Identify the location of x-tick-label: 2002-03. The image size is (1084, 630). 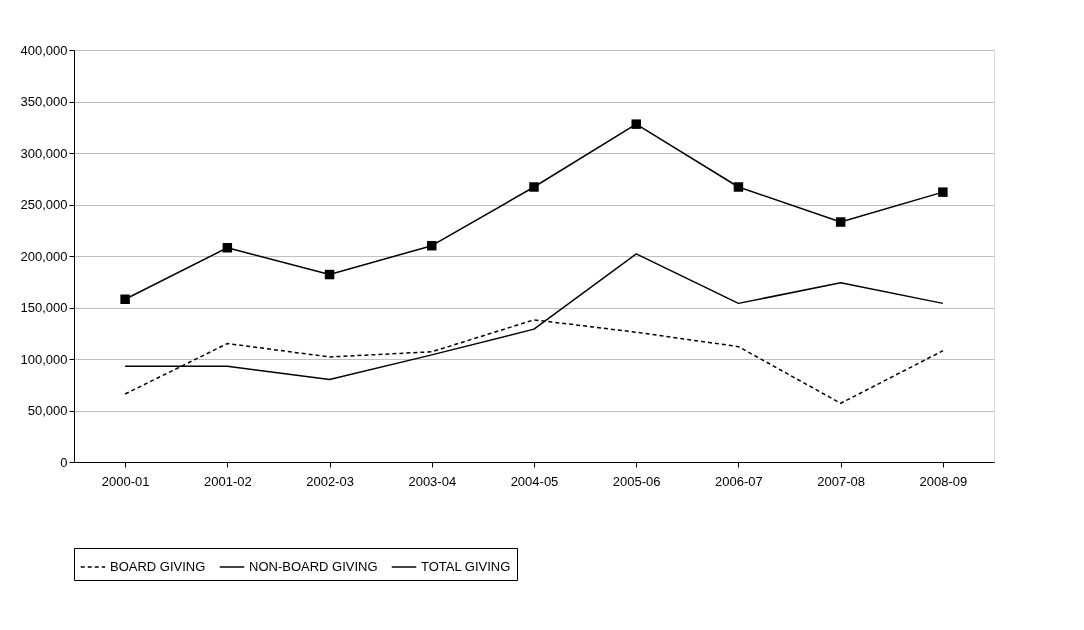
(330, 481).